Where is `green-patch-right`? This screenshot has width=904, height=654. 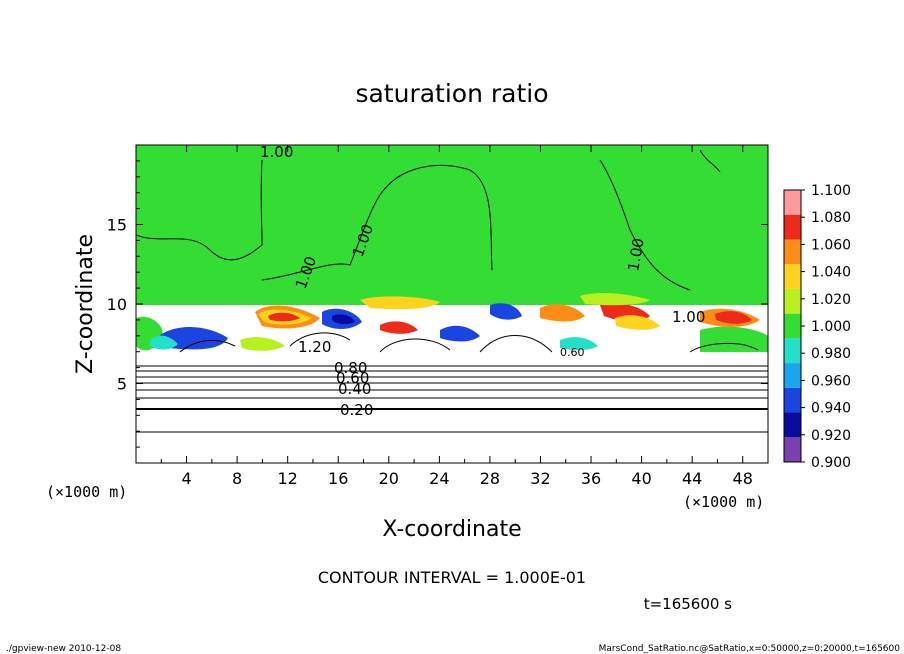 green-patch-right is located at coordinates (734, 339).